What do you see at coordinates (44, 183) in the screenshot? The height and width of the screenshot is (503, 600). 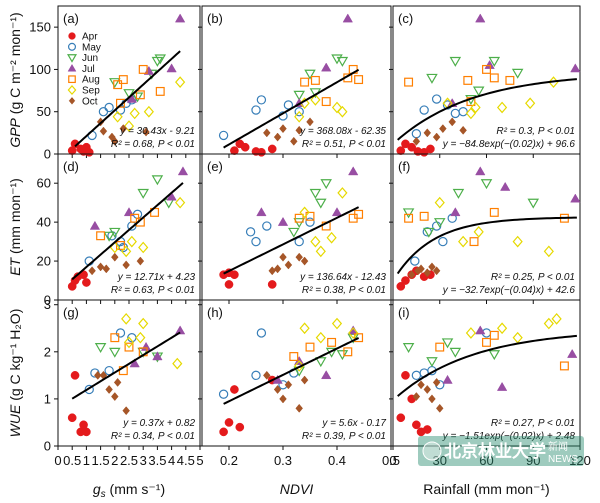 I see `y-tick-label: 60` at bounding box center [44, 183].